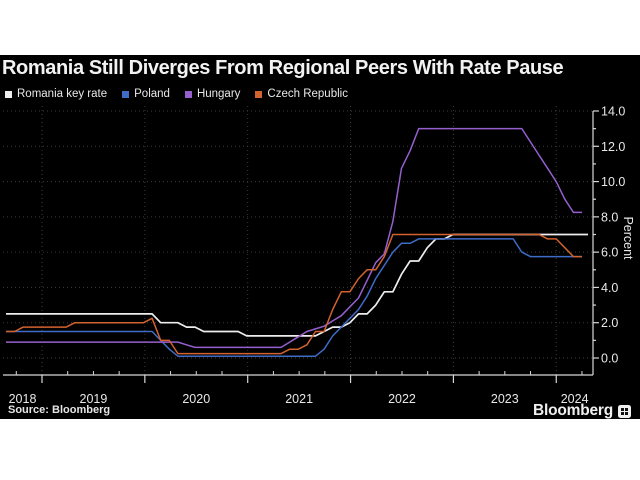 The image size is (640, 480). I want to click on legend-label-hungary: Hungary, so click(218, 94).